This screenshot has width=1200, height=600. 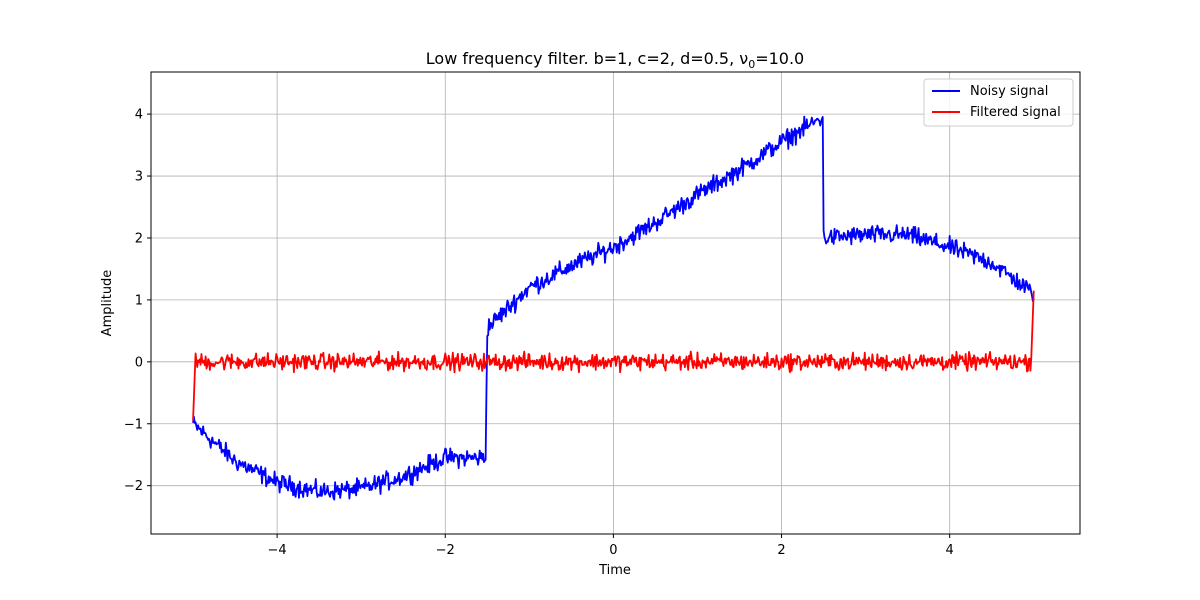 What do you see at coordinates (107, 303) in the screenshot?
I see `y-axis-label: Amplitude` at bounding box center [107, 303].